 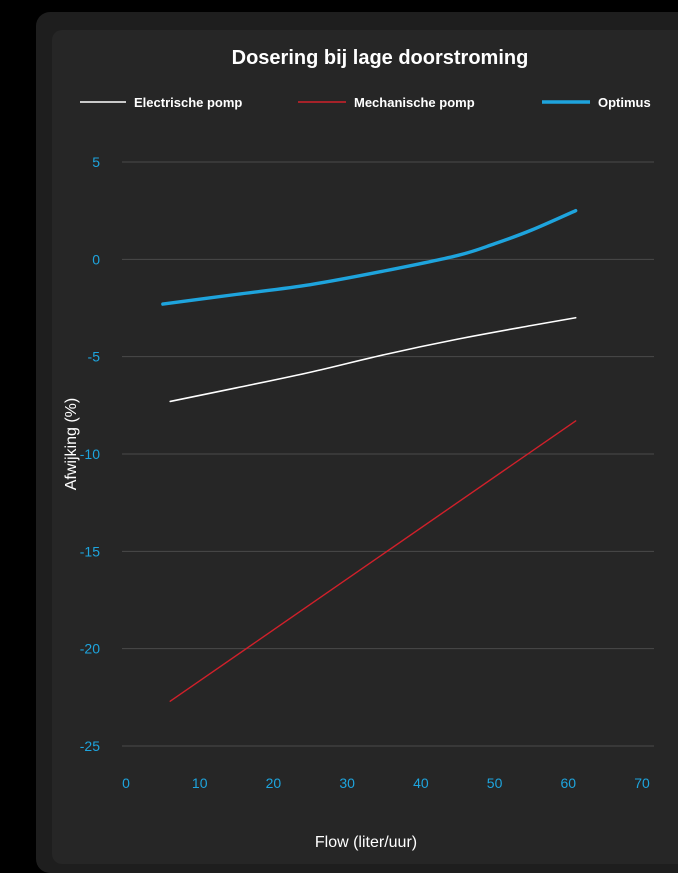 I want to click on x-tick-label: 0, so click(x=126, y=783).